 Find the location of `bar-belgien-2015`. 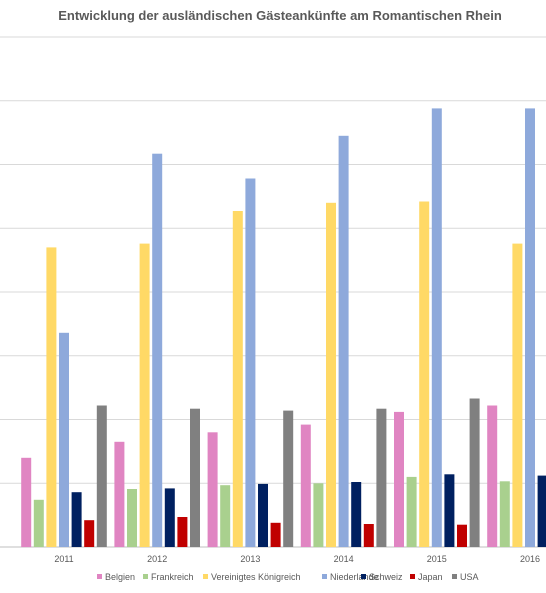

bar-belgien-2015 is located at coordinates (399, 479).